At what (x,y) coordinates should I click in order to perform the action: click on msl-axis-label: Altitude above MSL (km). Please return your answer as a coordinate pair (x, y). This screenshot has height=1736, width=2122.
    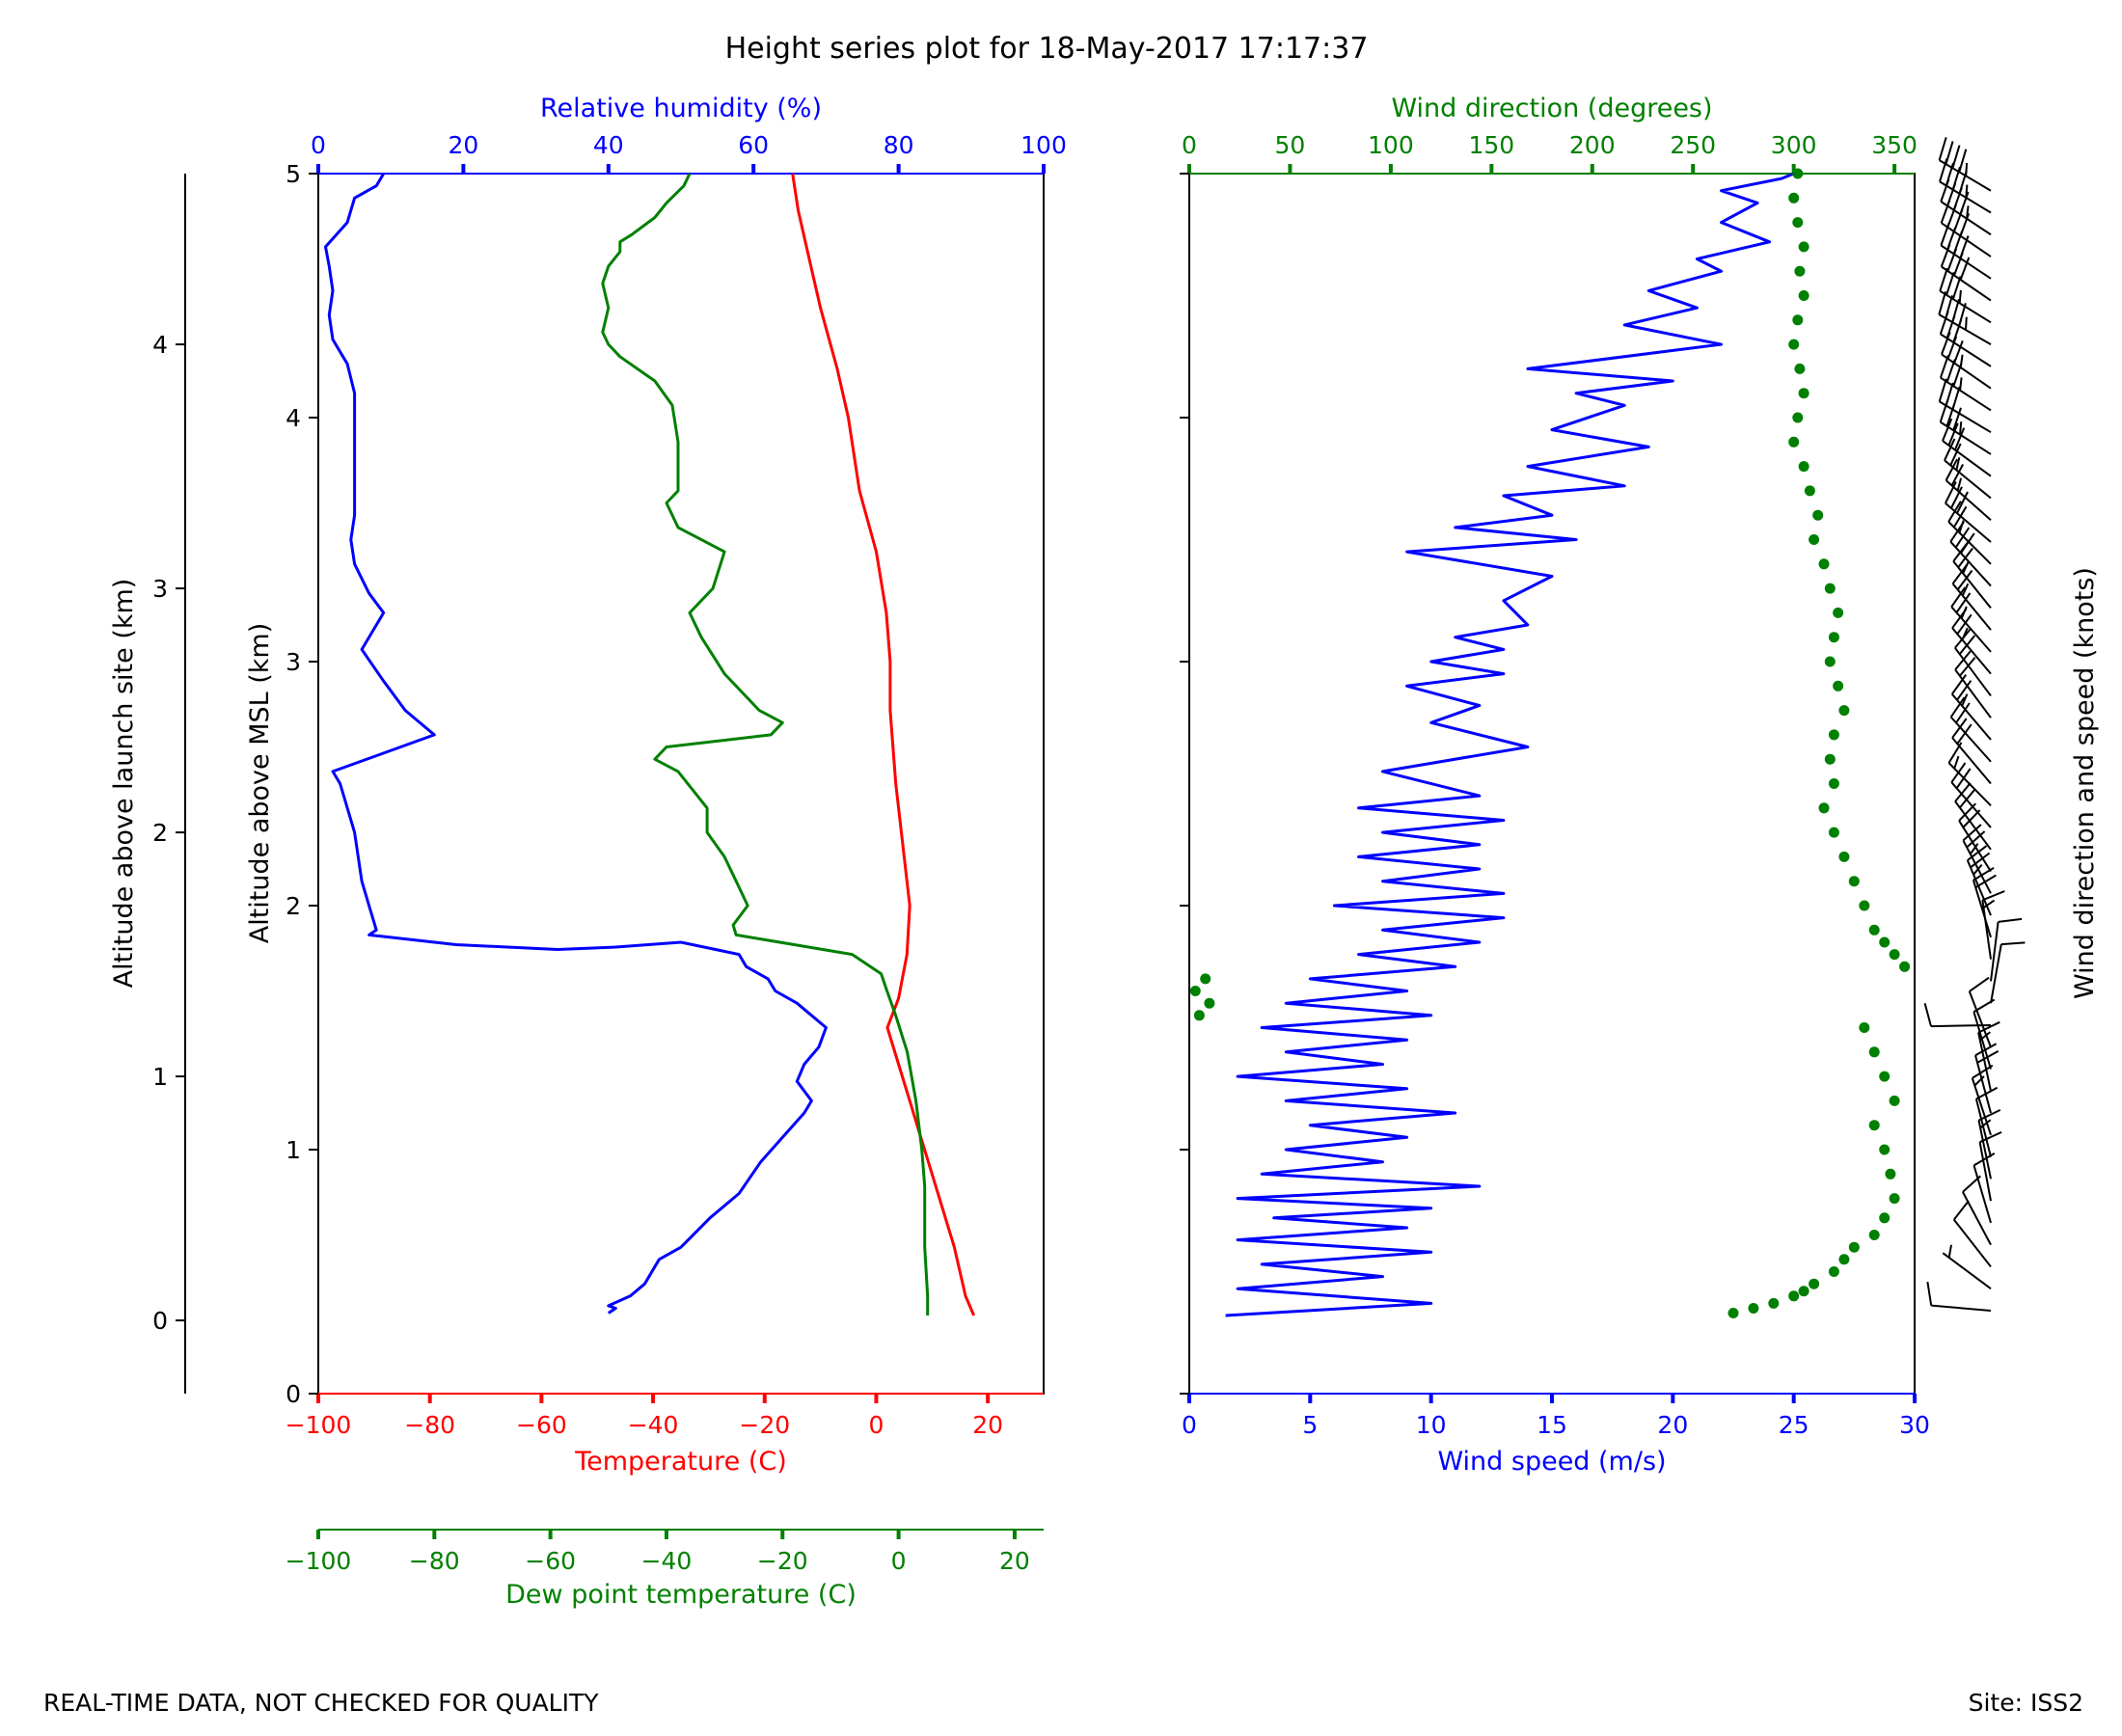
    Looking at the image, I should click on (260, 784).